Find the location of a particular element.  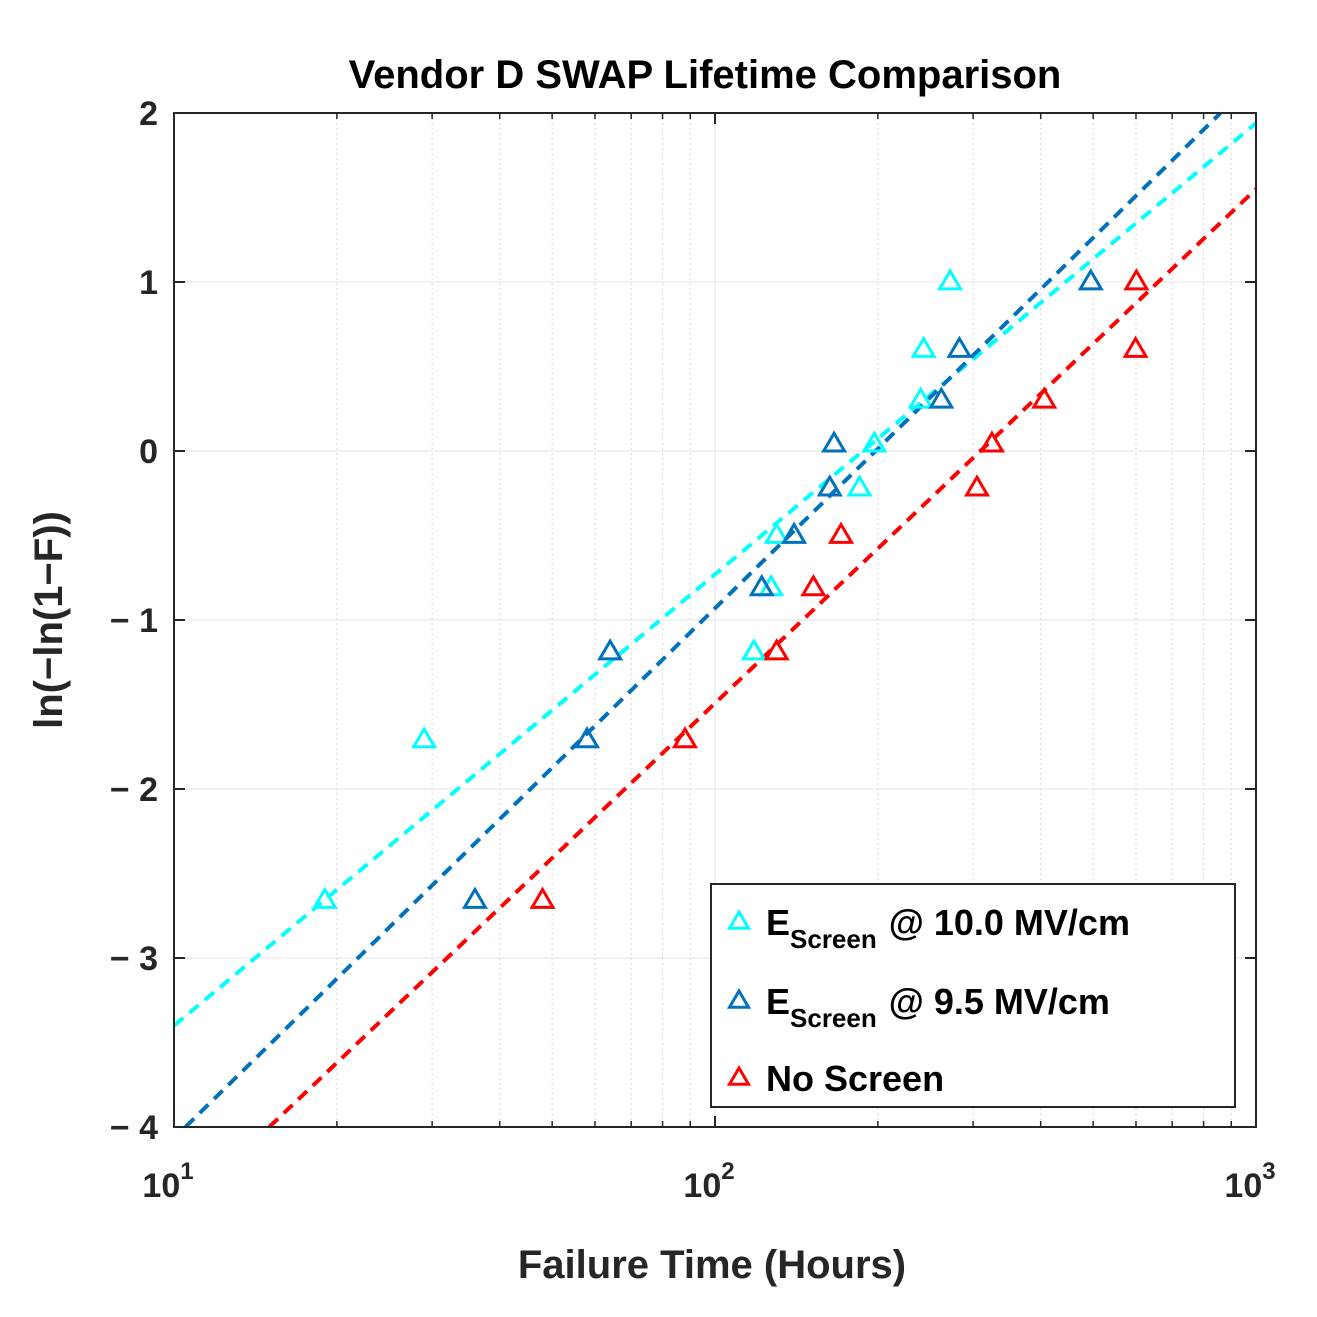

y-tick-label: − 1 is located at coordinates (134, 621).